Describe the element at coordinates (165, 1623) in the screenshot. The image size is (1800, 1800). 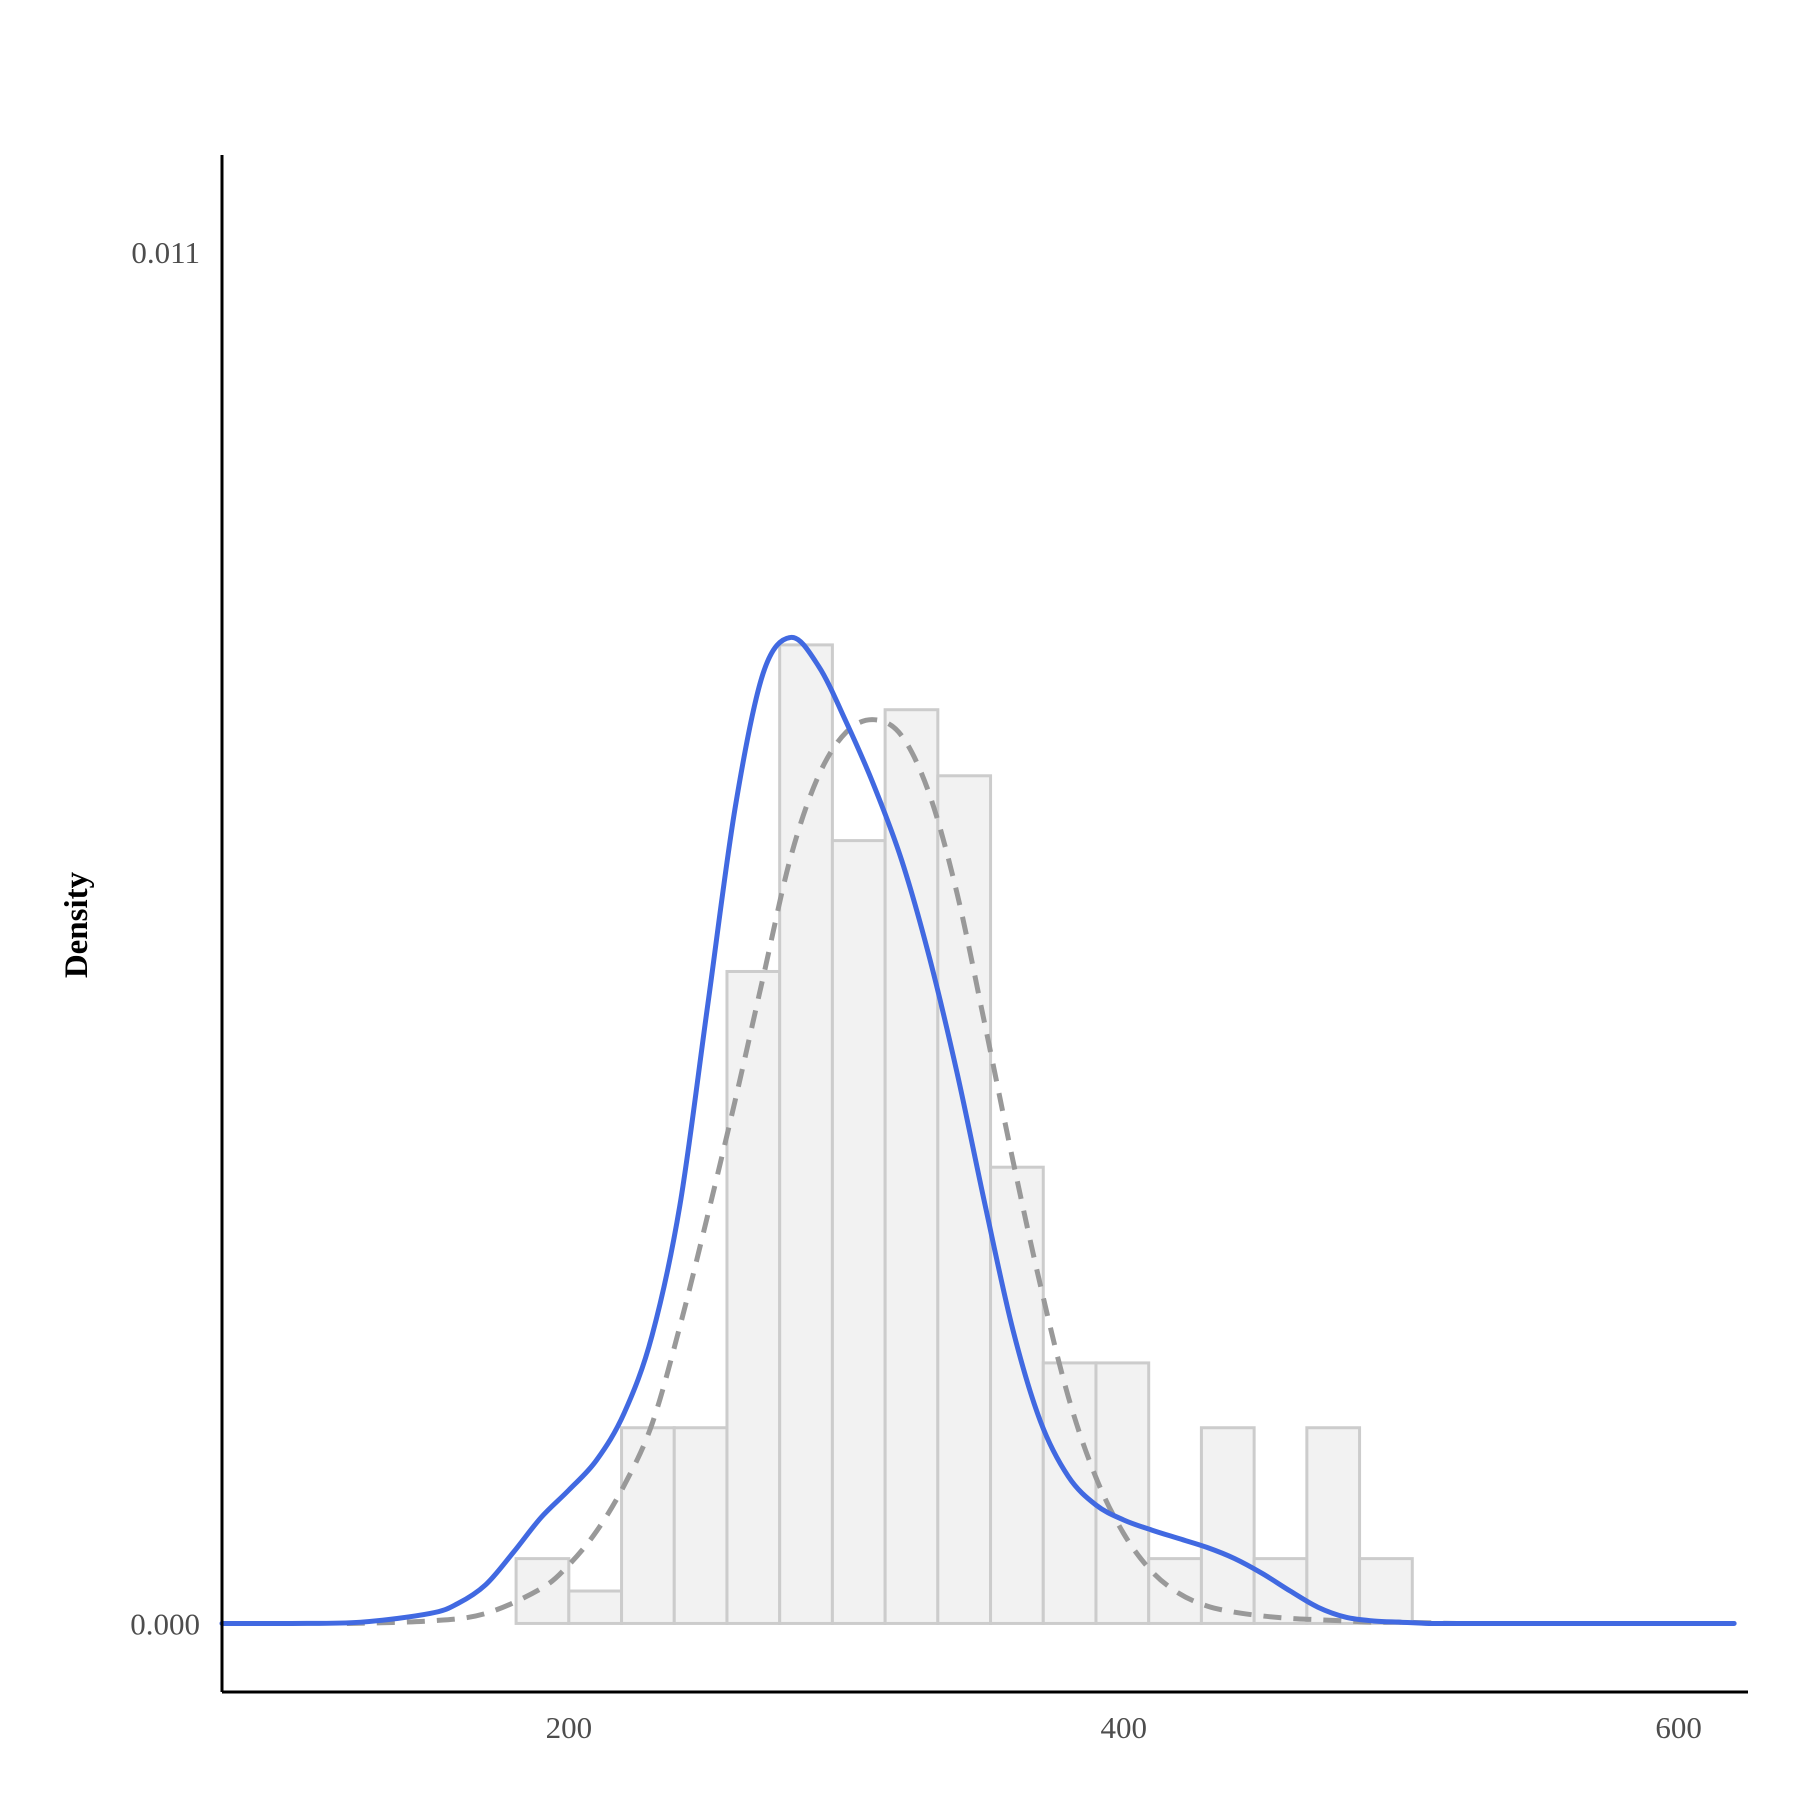
I see `y-tick-label-0.000: 0.000` at that location.